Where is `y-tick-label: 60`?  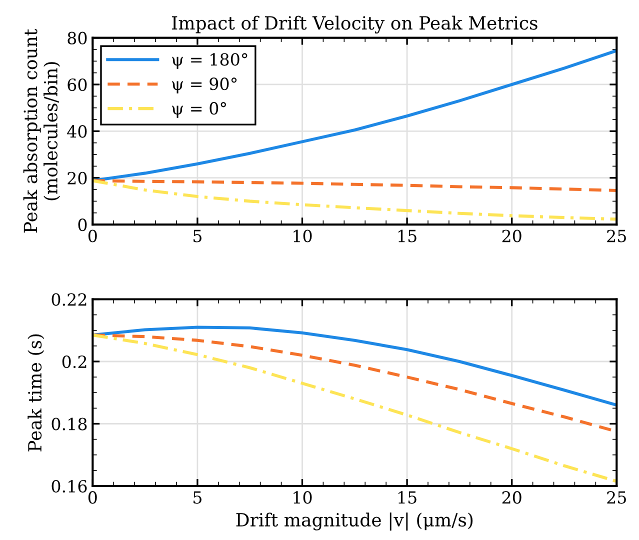
y-tick-label: 60 is located at coordinates (77, 85).